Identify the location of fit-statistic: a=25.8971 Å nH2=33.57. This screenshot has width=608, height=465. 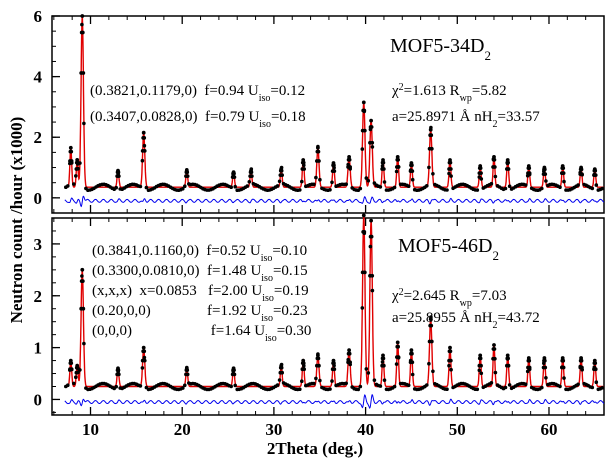
(466, 119).